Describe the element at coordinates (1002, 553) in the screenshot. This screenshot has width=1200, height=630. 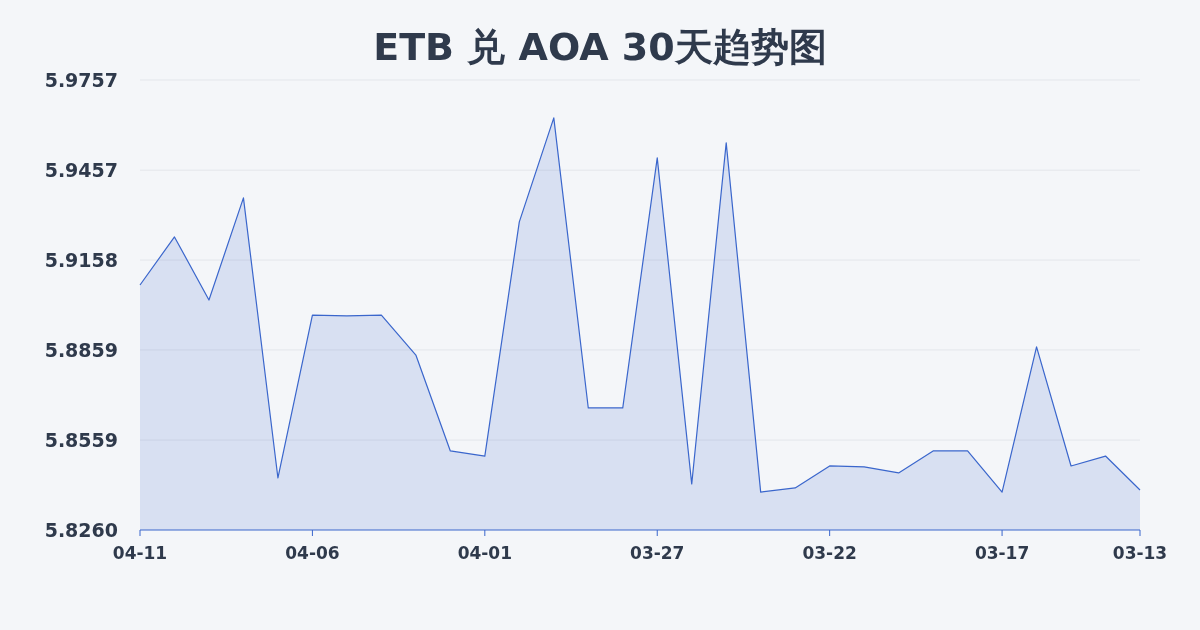
I see `x-tick-label: 03-17` at that location.